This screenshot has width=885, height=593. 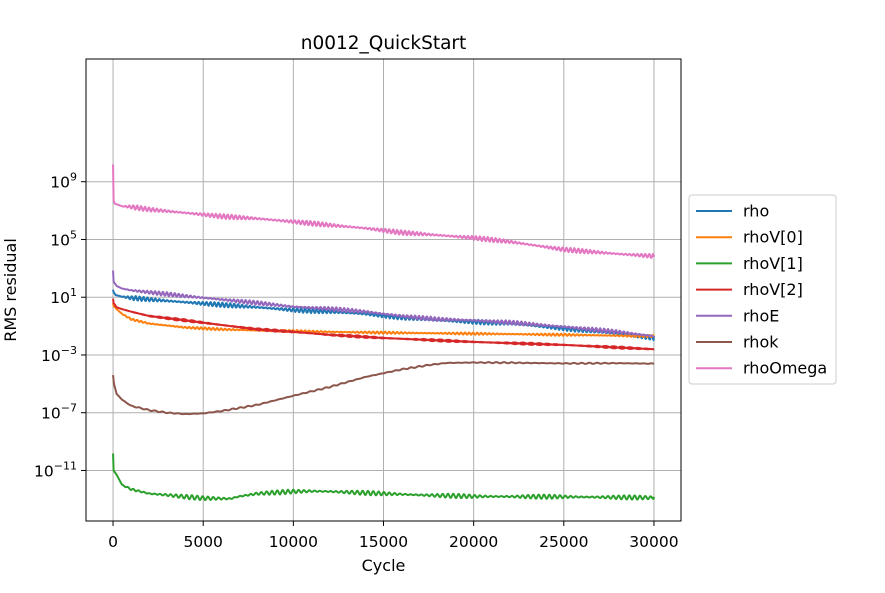 I want to click on y-tick-label: 10⁻¹¹, so click(x=55, y=469).